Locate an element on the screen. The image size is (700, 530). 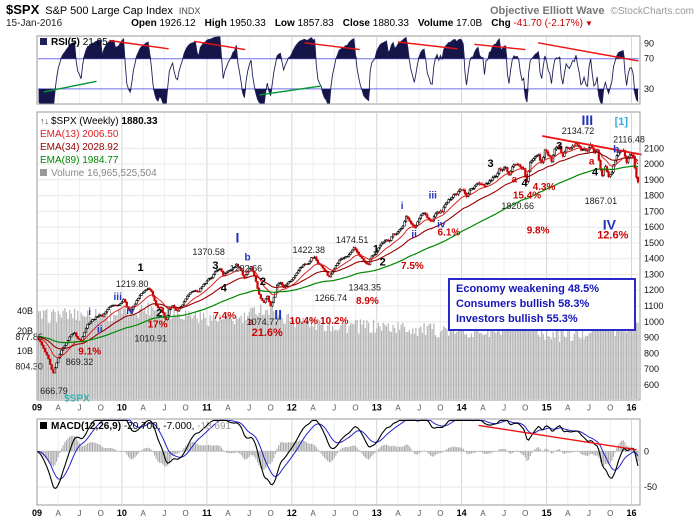
volume-legend: Volume 16,965,525,504 is located at coordinates (99, 173).